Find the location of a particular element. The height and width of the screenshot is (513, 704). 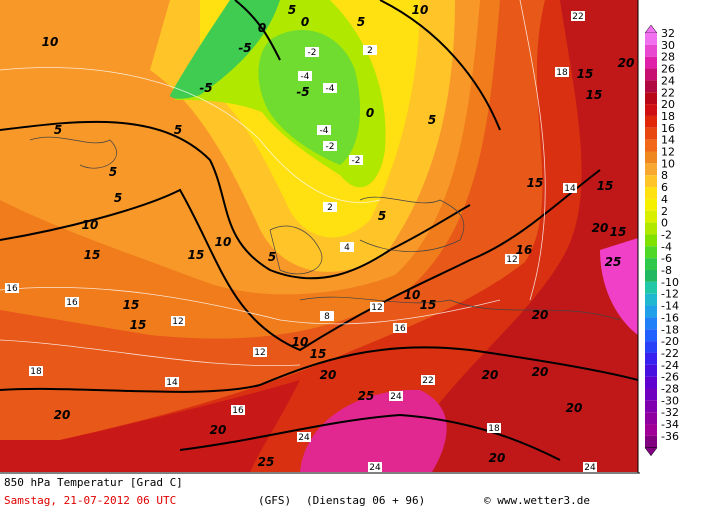

legend-label: 10 is located at coordinates (668, 163).